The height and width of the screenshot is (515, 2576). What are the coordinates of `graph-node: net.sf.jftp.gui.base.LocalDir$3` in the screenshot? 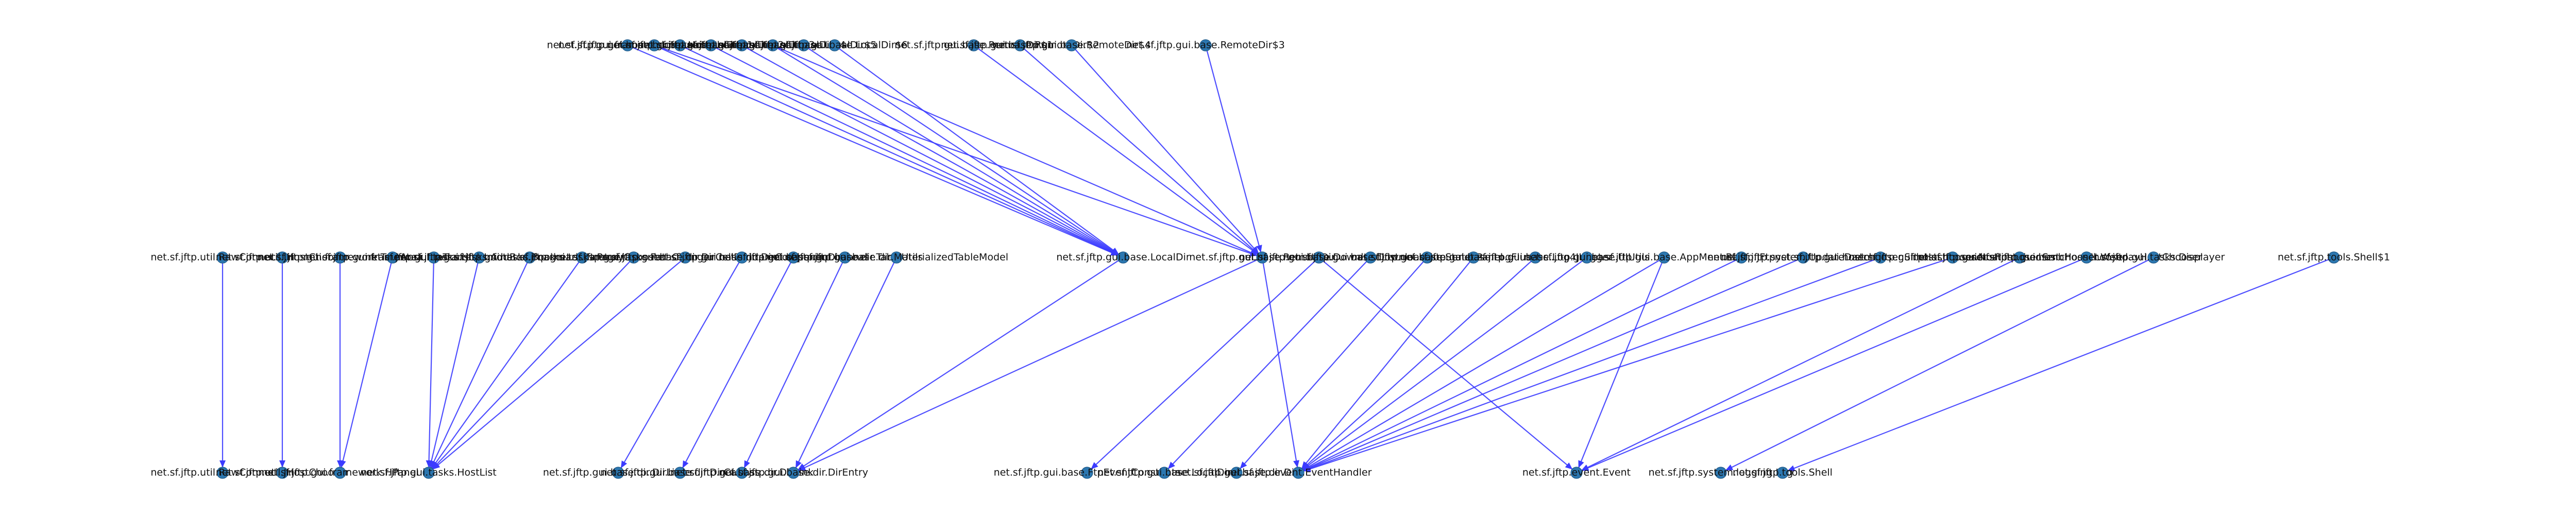 It's located at (742, 45).